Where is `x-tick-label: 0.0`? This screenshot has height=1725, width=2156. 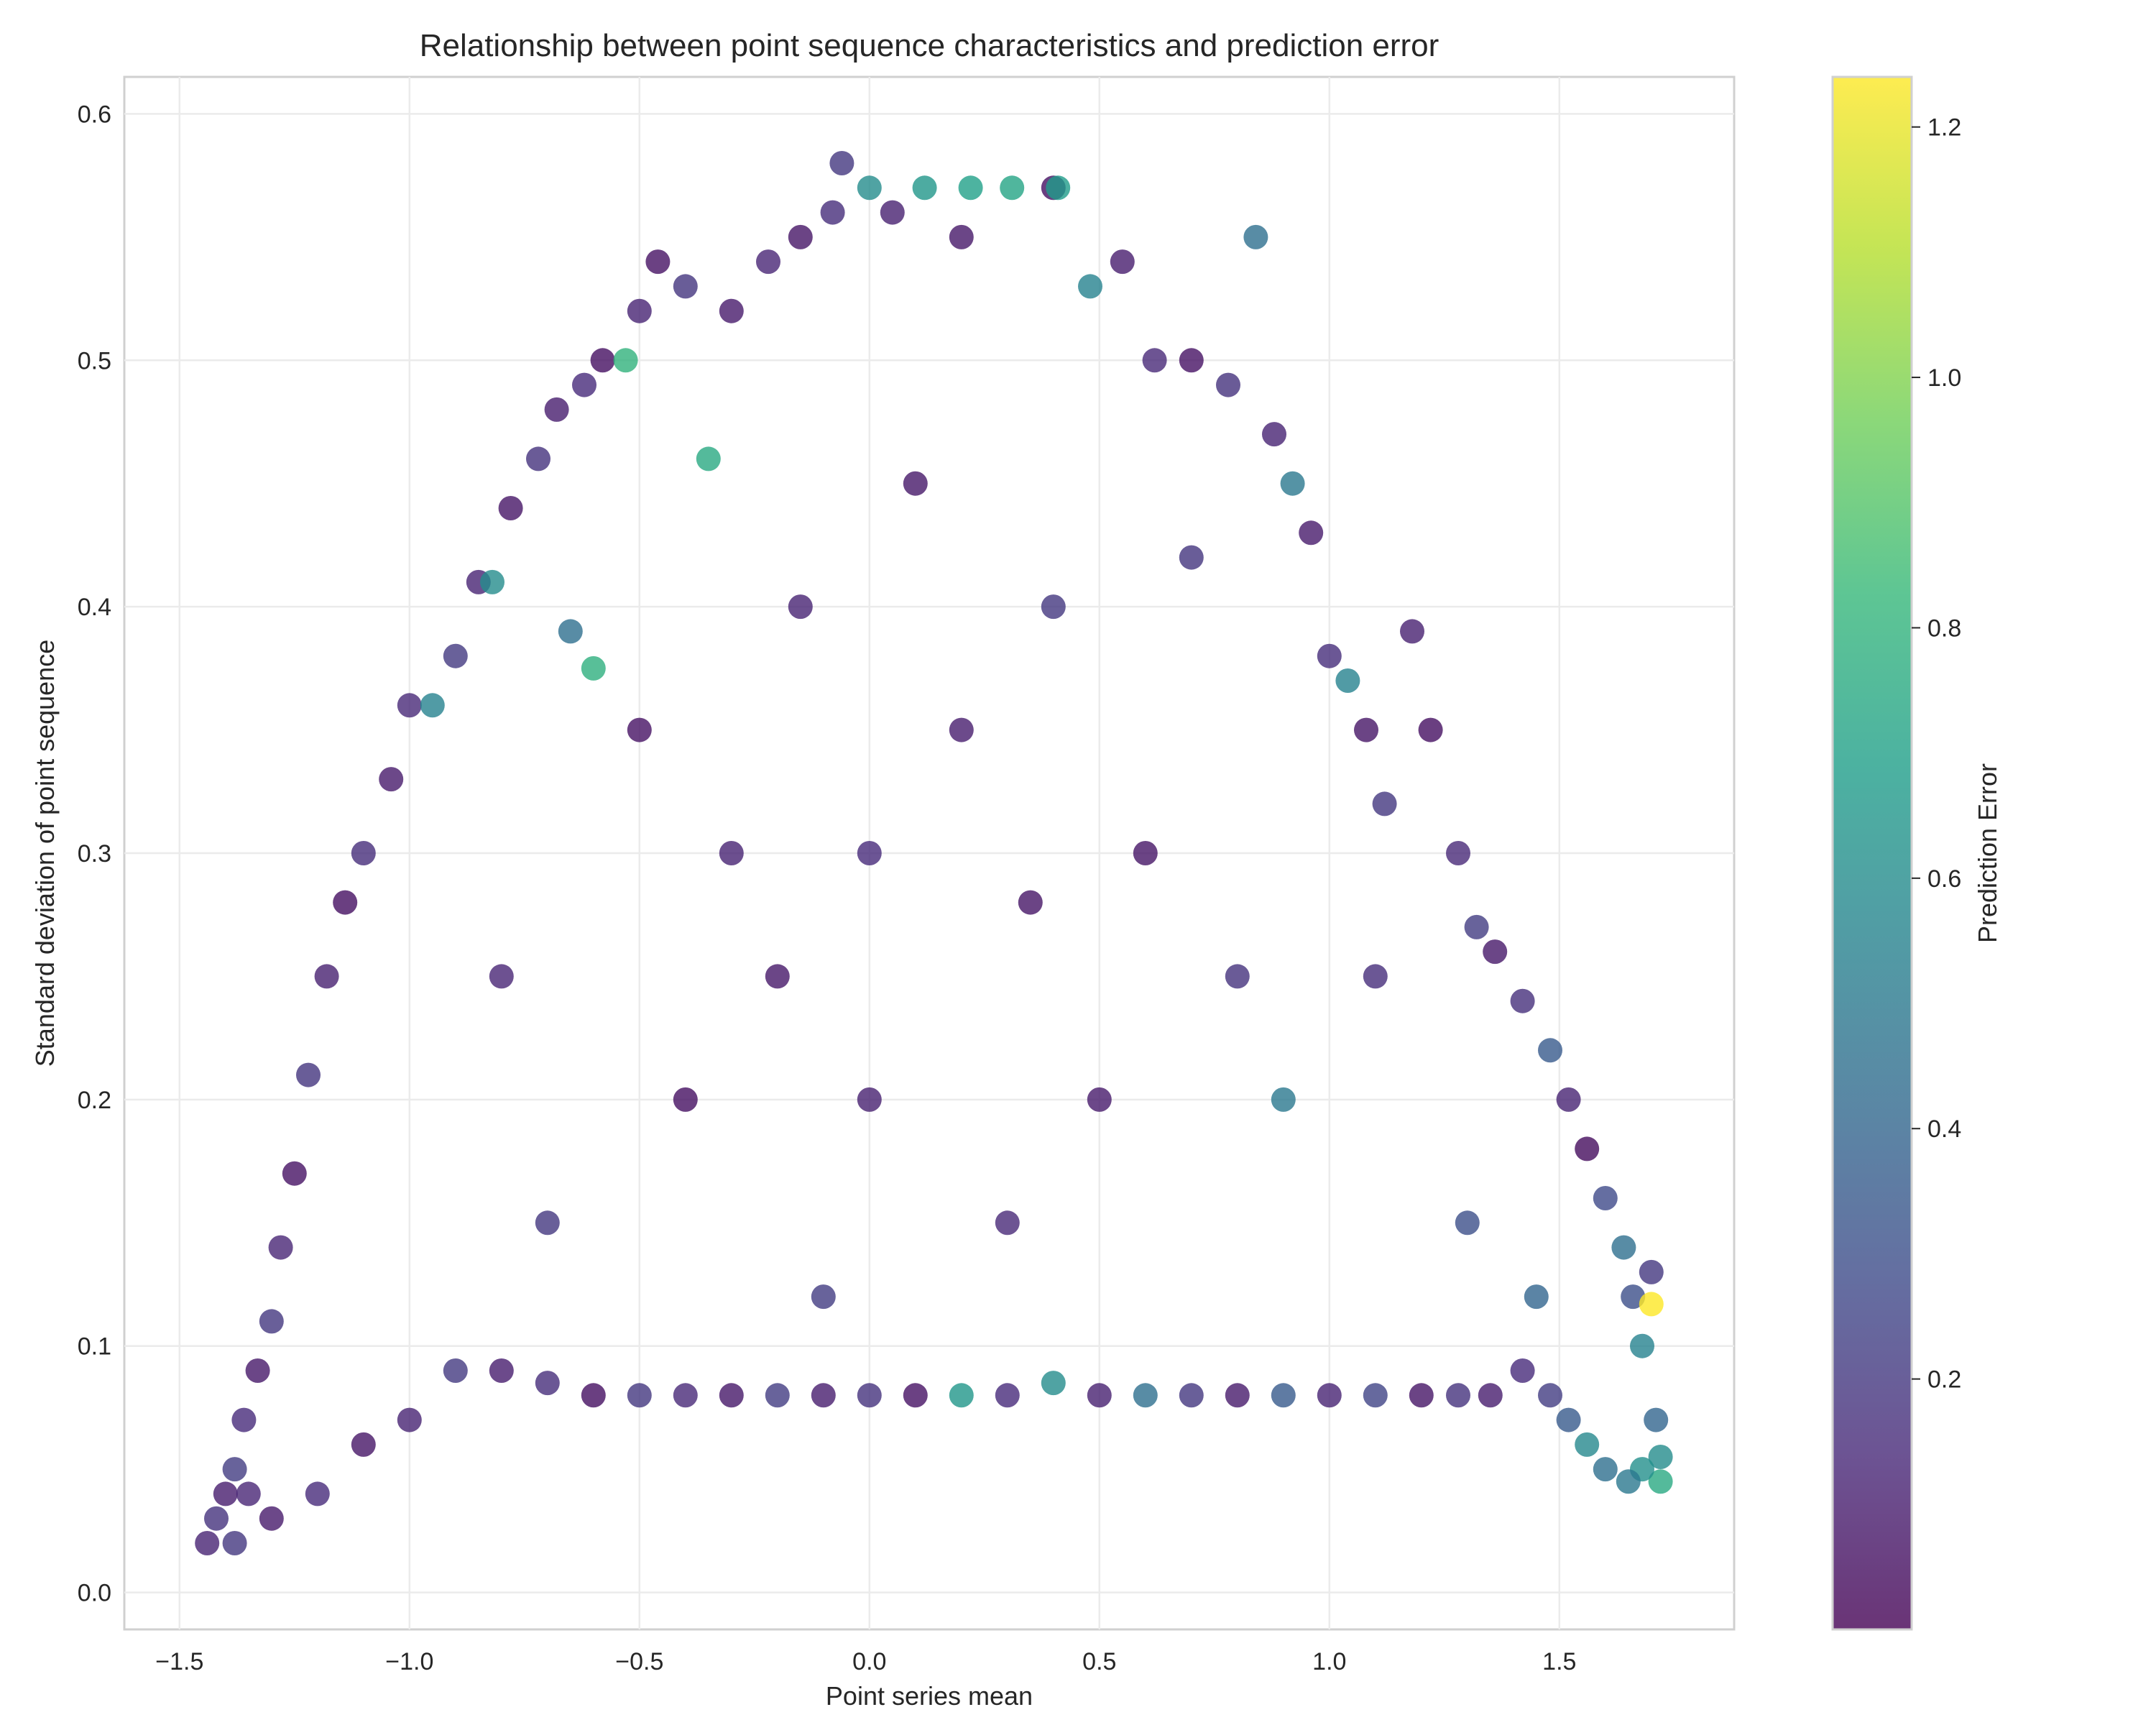
x-tick-label: 0.0 is located at coordinates (869, 1661).